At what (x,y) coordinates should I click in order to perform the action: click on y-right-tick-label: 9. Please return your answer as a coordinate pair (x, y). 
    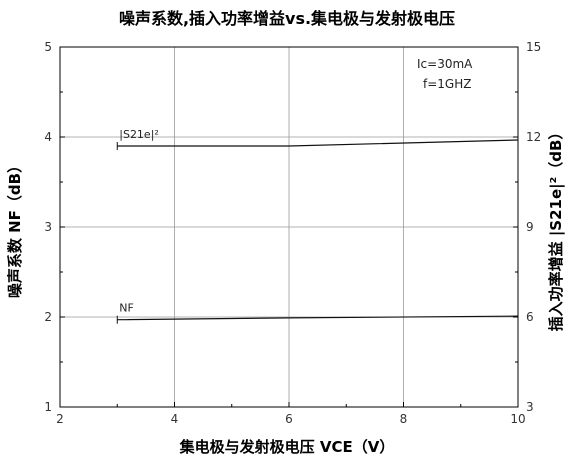
    Looking at the image, I should click on (530, 227).